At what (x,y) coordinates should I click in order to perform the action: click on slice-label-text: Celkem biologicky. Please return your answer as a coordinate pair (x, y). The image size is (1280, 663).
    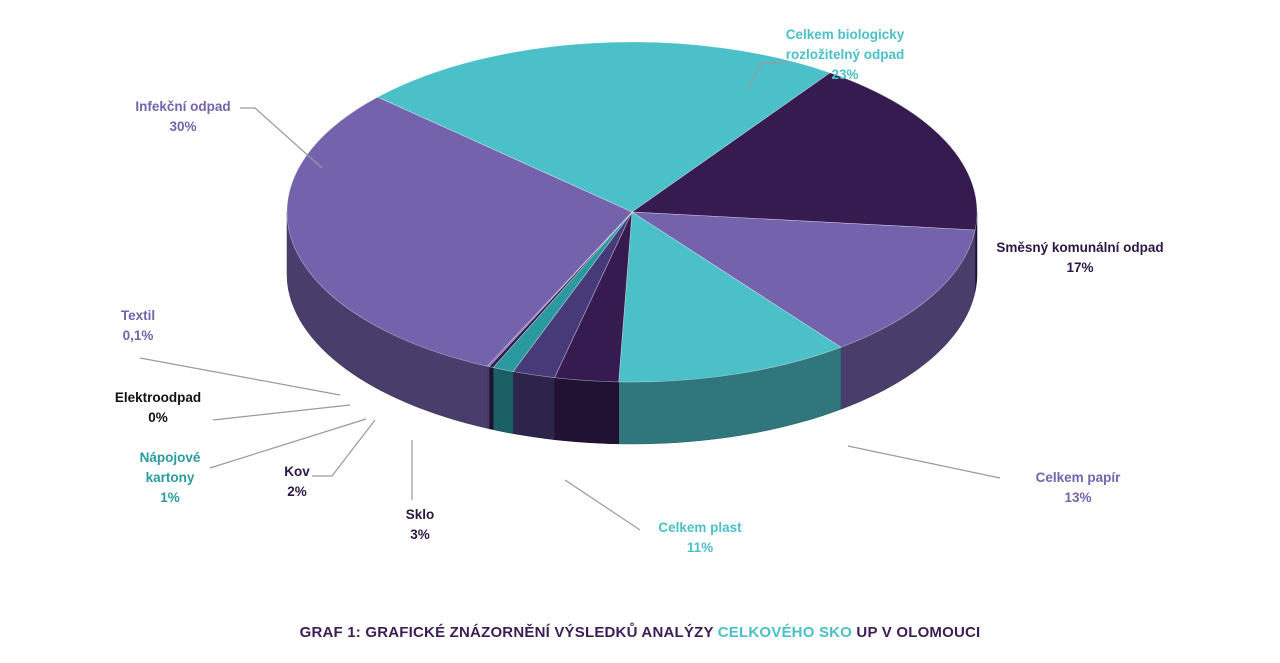
    Looking at the image, I should click on (845, 34).